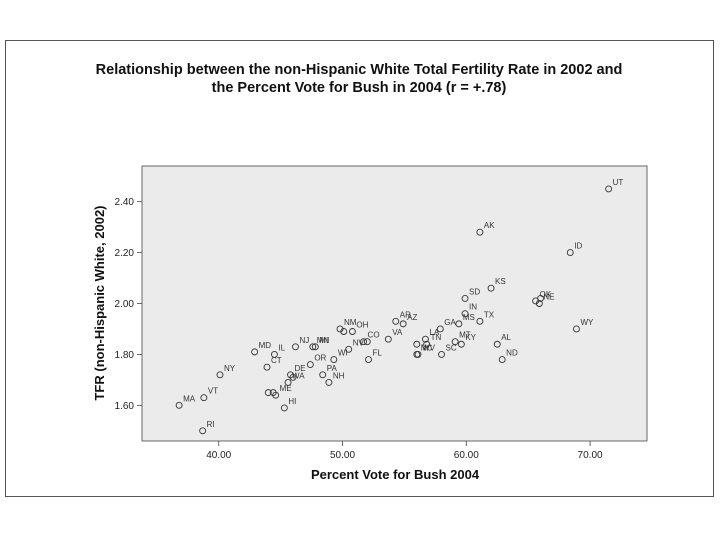 The height and width of the screenshot is (540, 720). I want to click on point-label: HI, so click(292, 401).